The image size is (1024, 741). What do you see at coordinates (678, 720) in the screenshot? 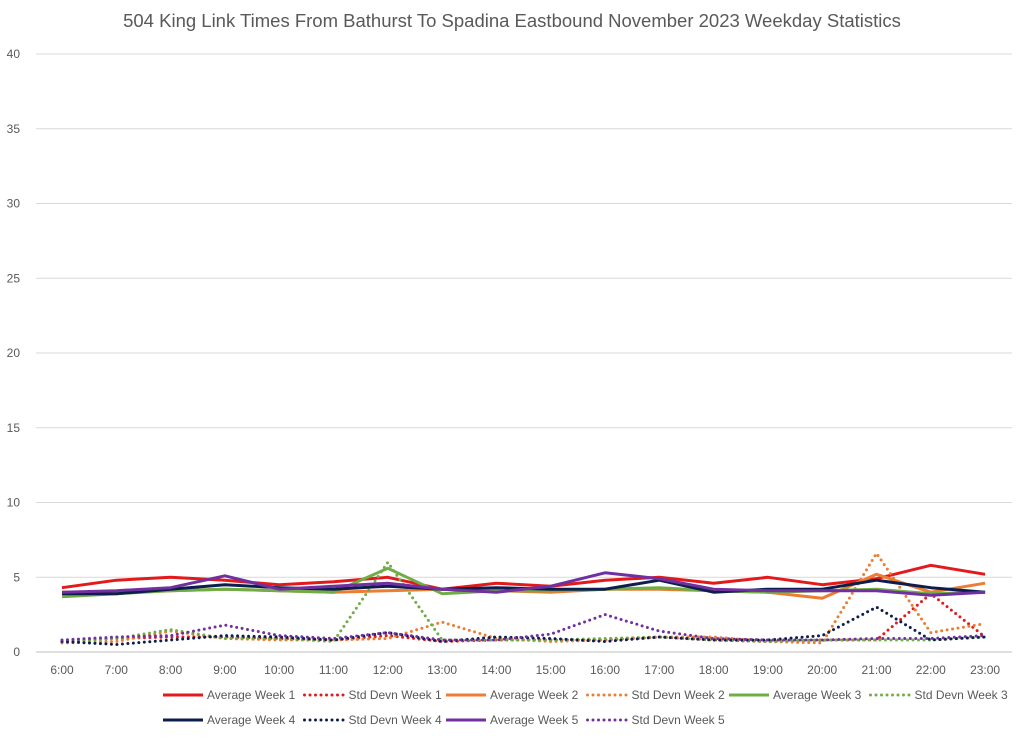
I see `legend-label-std-devn-week-5: Std Devn Week 5` at bounding box center [678, 720].